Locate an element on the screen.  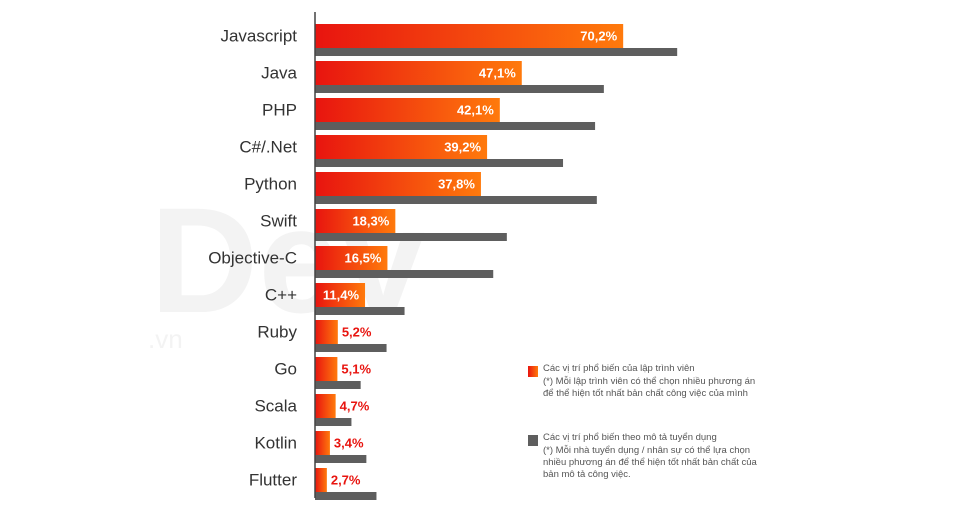
category-label-go: Go is located at coordinates (285, 368).